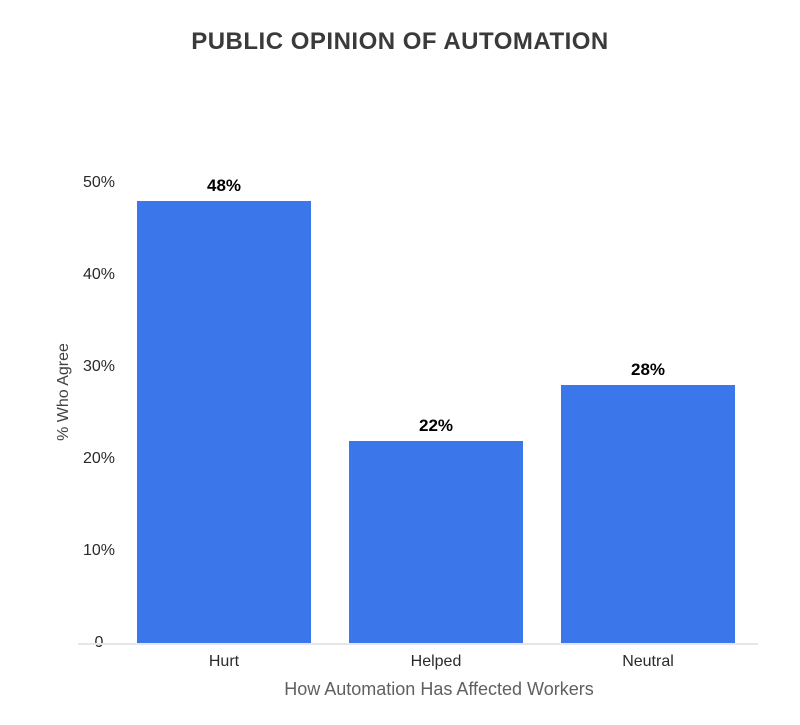  What do you see at coordinates (436, 425) in the screenshot?
I see `bar-value-label: 22%` at bounding box center [436, 425].